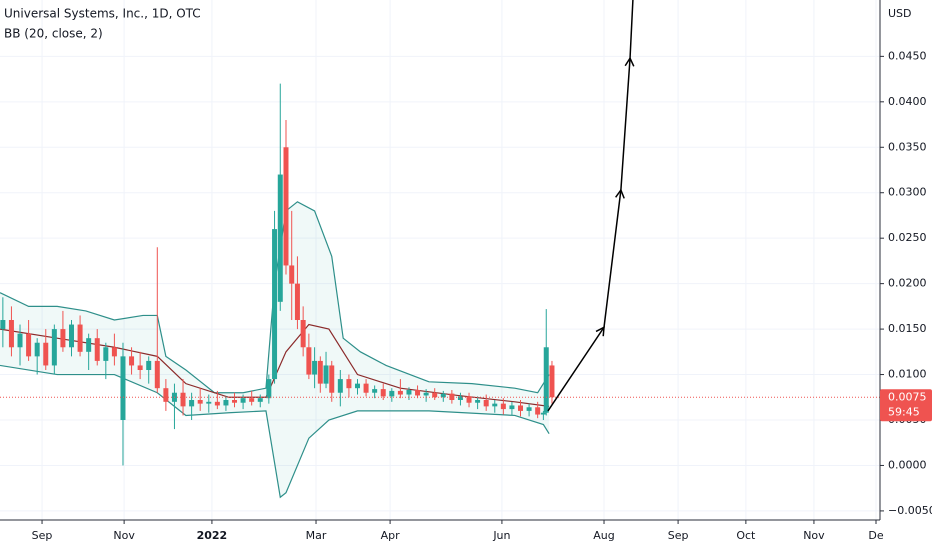  What do you see at coordinates (907, 464) in the screenshot?
I see `y-tick-label: 0.0000` at bounding box center [907, 464].